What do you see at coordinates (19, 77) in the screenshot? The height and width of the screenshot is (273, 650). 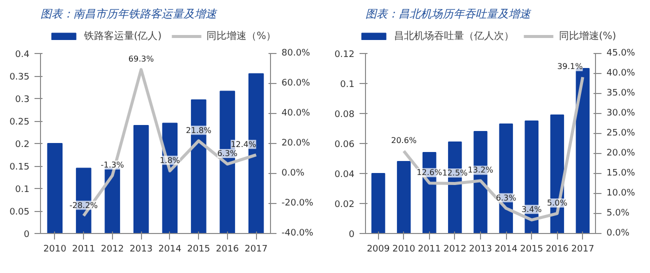 I see `y-tick-label: 0.35` at bounding box center [19, 77].